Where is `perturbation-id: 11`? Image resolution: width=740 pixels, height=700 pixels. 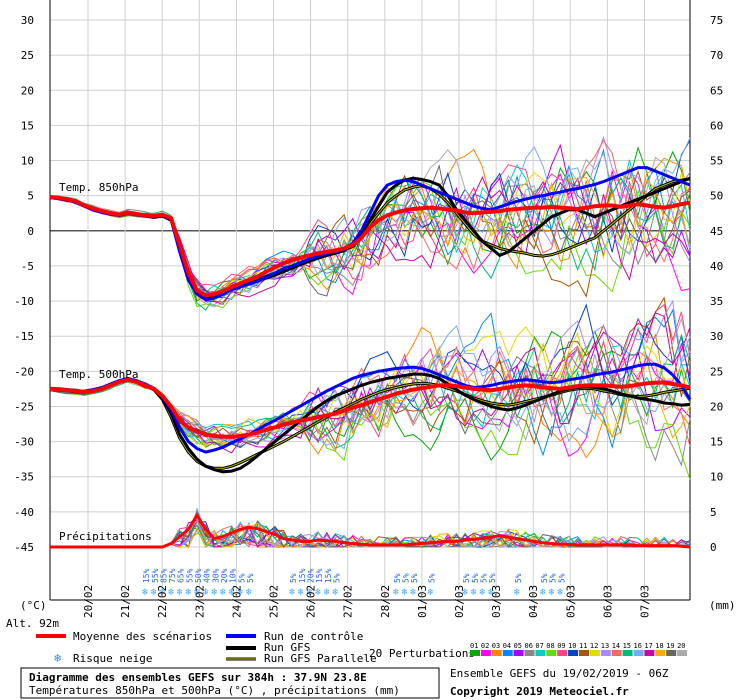
perturbation-id: 11 is located at coordinates (583, 646).